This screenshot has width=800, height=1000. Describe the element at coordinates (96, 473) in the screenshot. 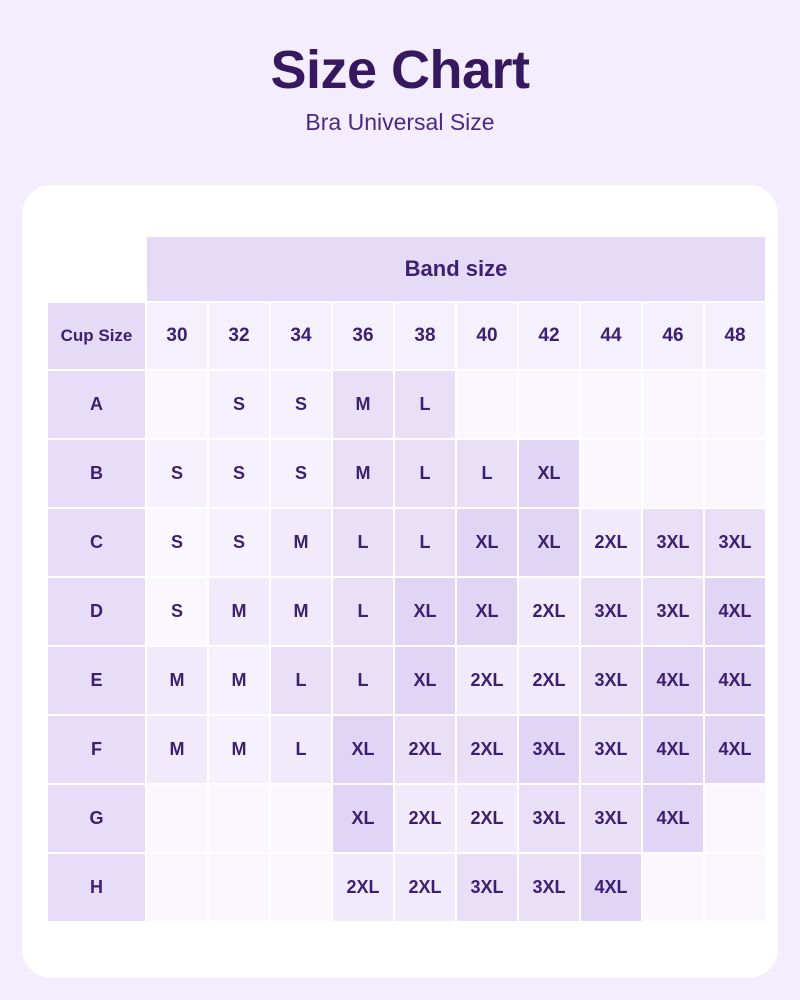

I see `cup-size-row-label: B` at that location.